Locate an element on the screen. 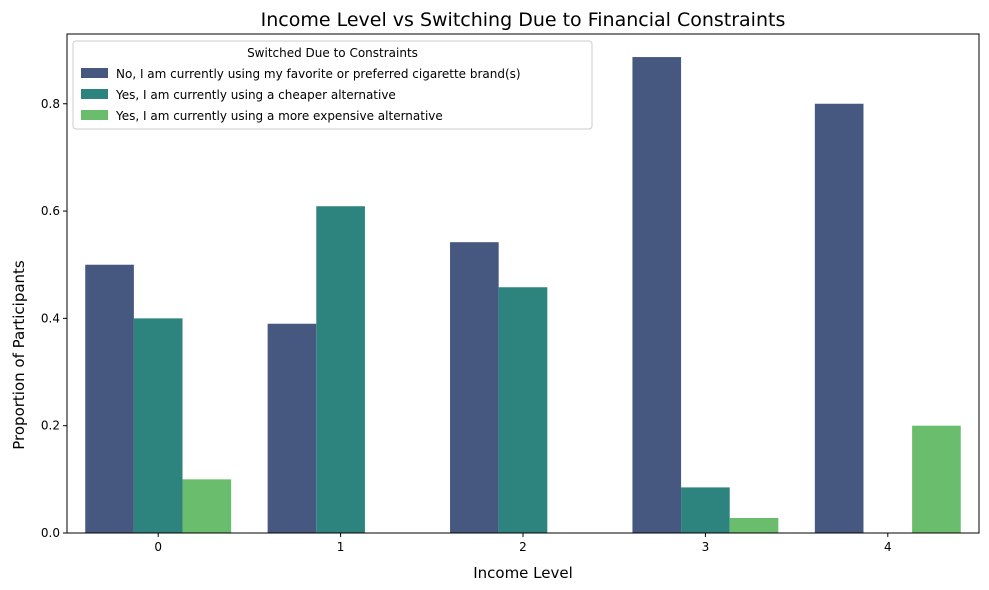 This screenshot has height=590, width=989. legend-frame is located at coordinates (332, 85).